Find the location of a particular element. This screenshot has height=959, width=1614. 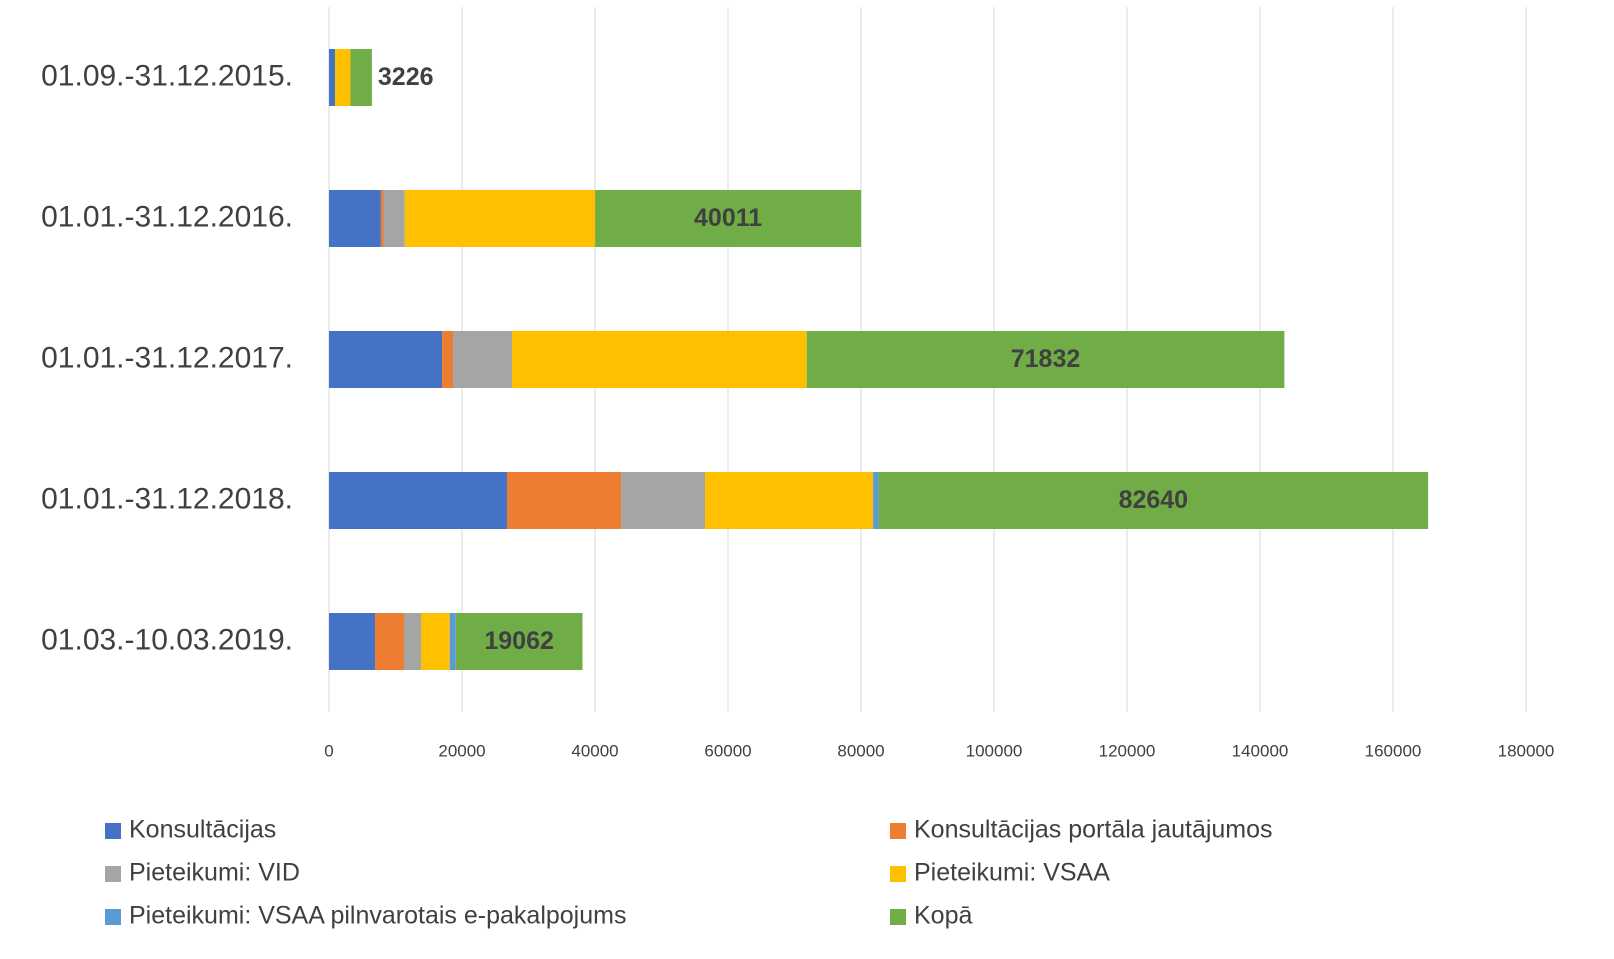

x-tick-label: 160000 is located at coordinates (1393, 750).